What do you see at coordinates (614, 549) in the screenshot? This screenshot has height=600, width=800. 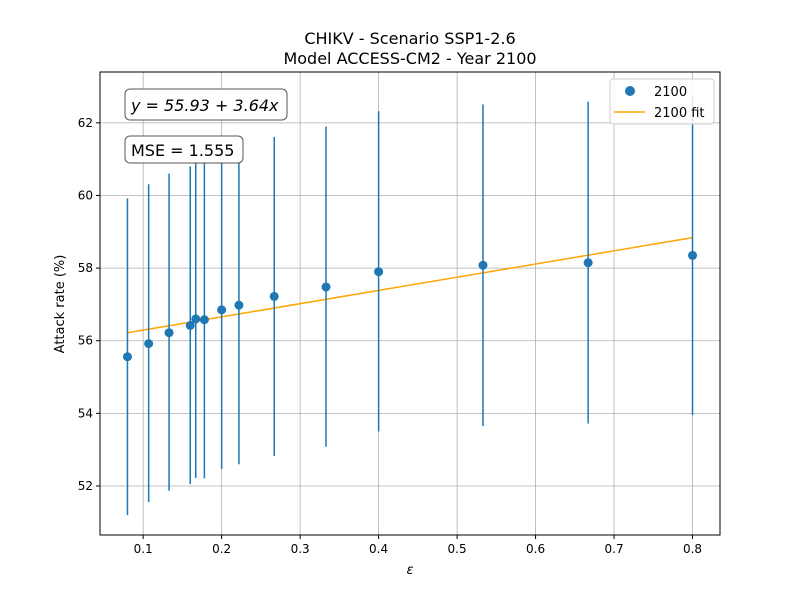 I see `x-tick-label: 0.7` at bounding box center [614, 549].